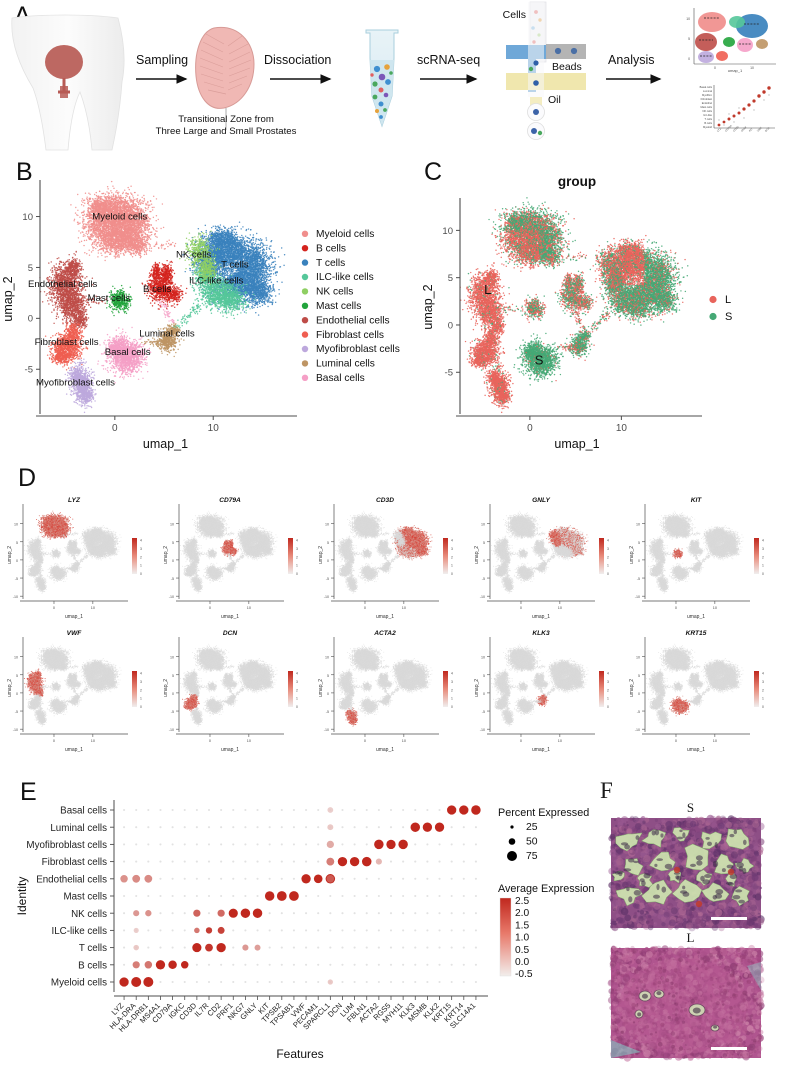 This screenshot has height=1068, width=785. What do you see at coordinates (706, 87) in the screenshot?
I see `svg-text: Basal cells` at bounding box center [706, 87].